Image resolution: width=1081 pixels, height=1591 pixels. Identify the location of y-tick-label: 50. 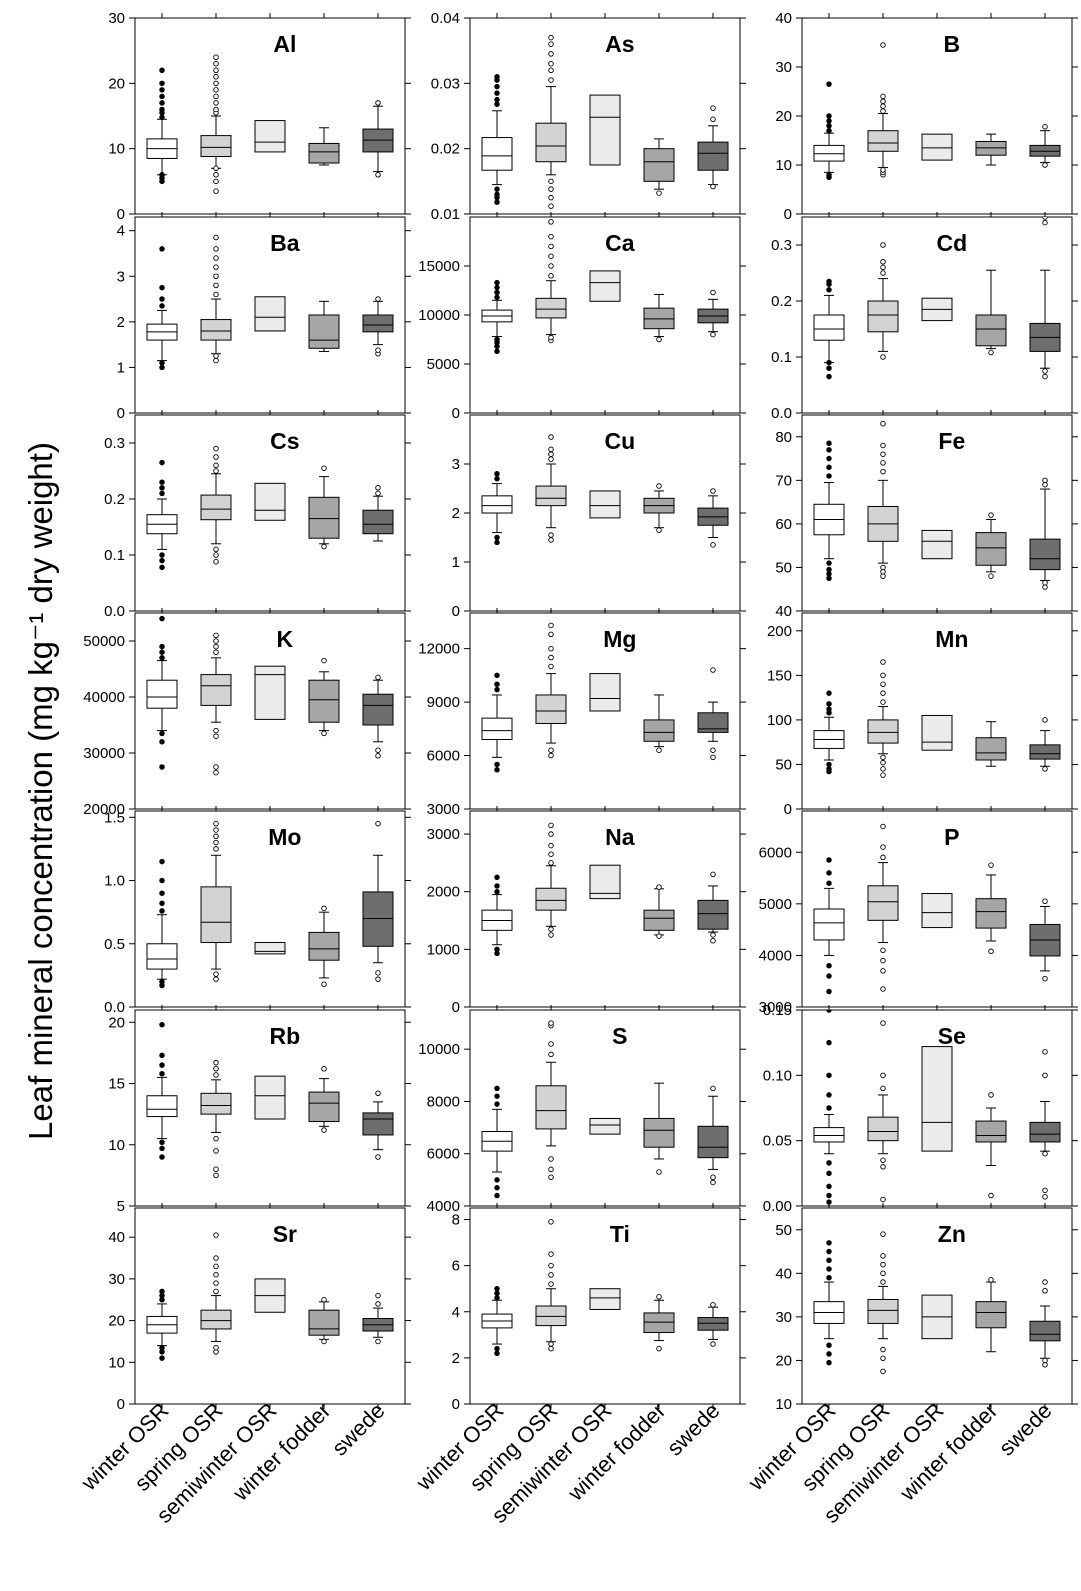
(783, 567).